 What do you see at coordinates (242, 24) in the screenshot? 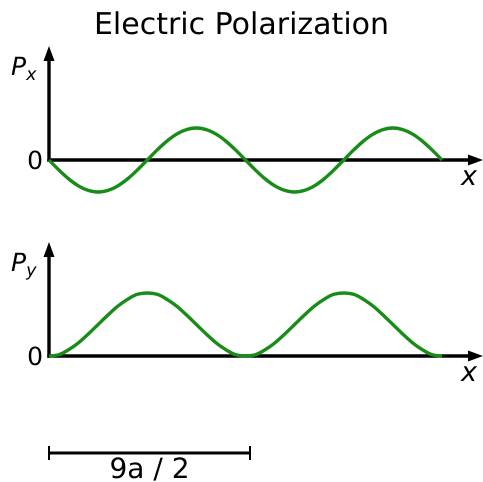
I see `chart-title: Electric Polarization` at bounding box center [242, 24].